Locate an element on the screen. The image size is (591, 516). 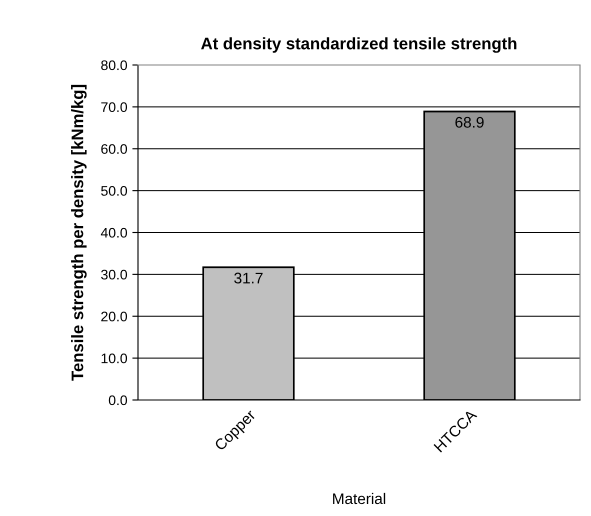
y-tick-label: 30.0 is located at coordinates (114, 275).